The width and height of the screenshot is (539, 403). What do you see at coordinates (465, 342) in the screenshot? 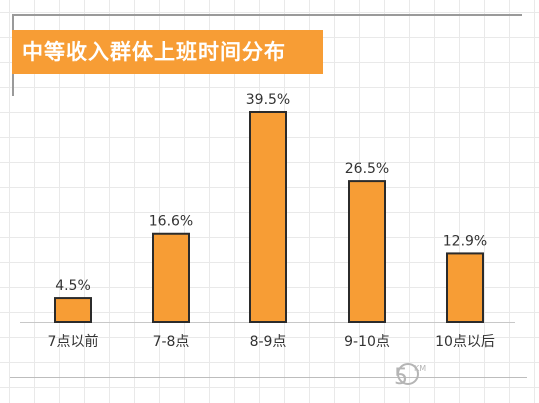
I see `category-label-4: 10点以后` at bounding box center [465, 342].